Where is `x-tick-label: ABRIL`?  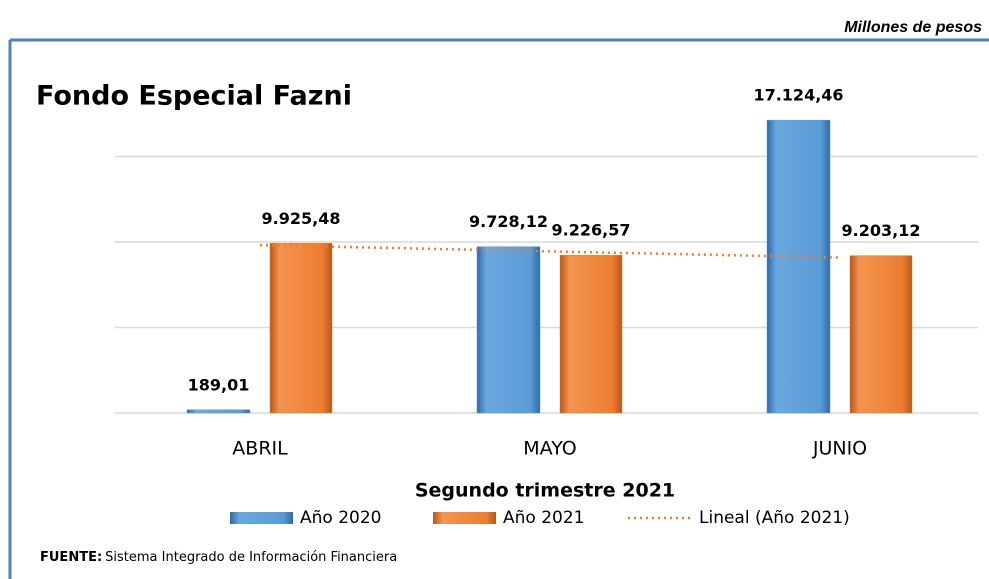
x-tick-label: ABRIL is located at coordinates (260, 449).